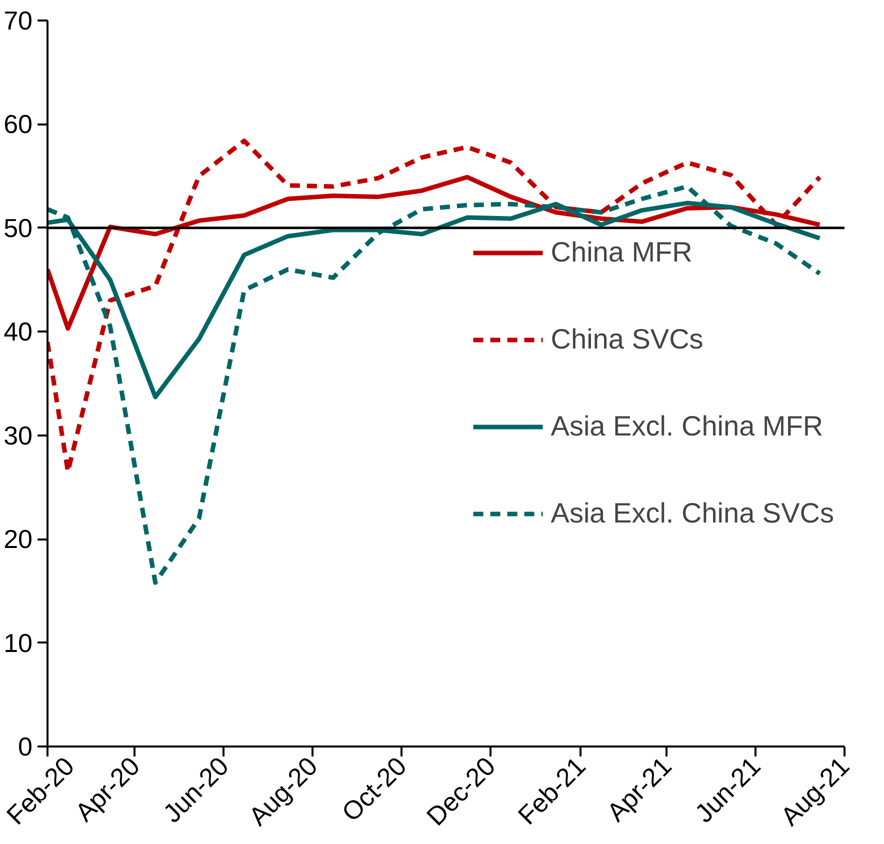  What do you see at coordinates (687, 426) in the screenshot?
I see `legend-label: Asia Excl. China MFR` at bounding box center [687, 426].